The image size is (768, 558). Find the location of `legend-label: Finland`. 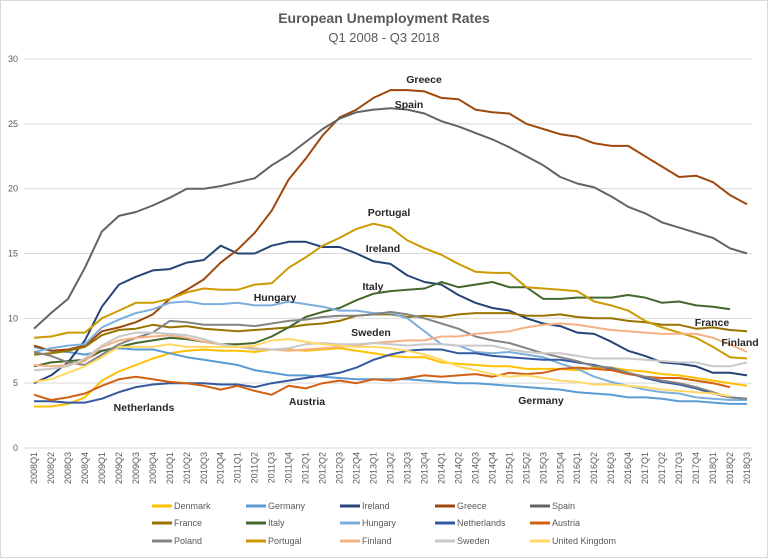

legend-label: Finland is located at coordinates (377, 541).